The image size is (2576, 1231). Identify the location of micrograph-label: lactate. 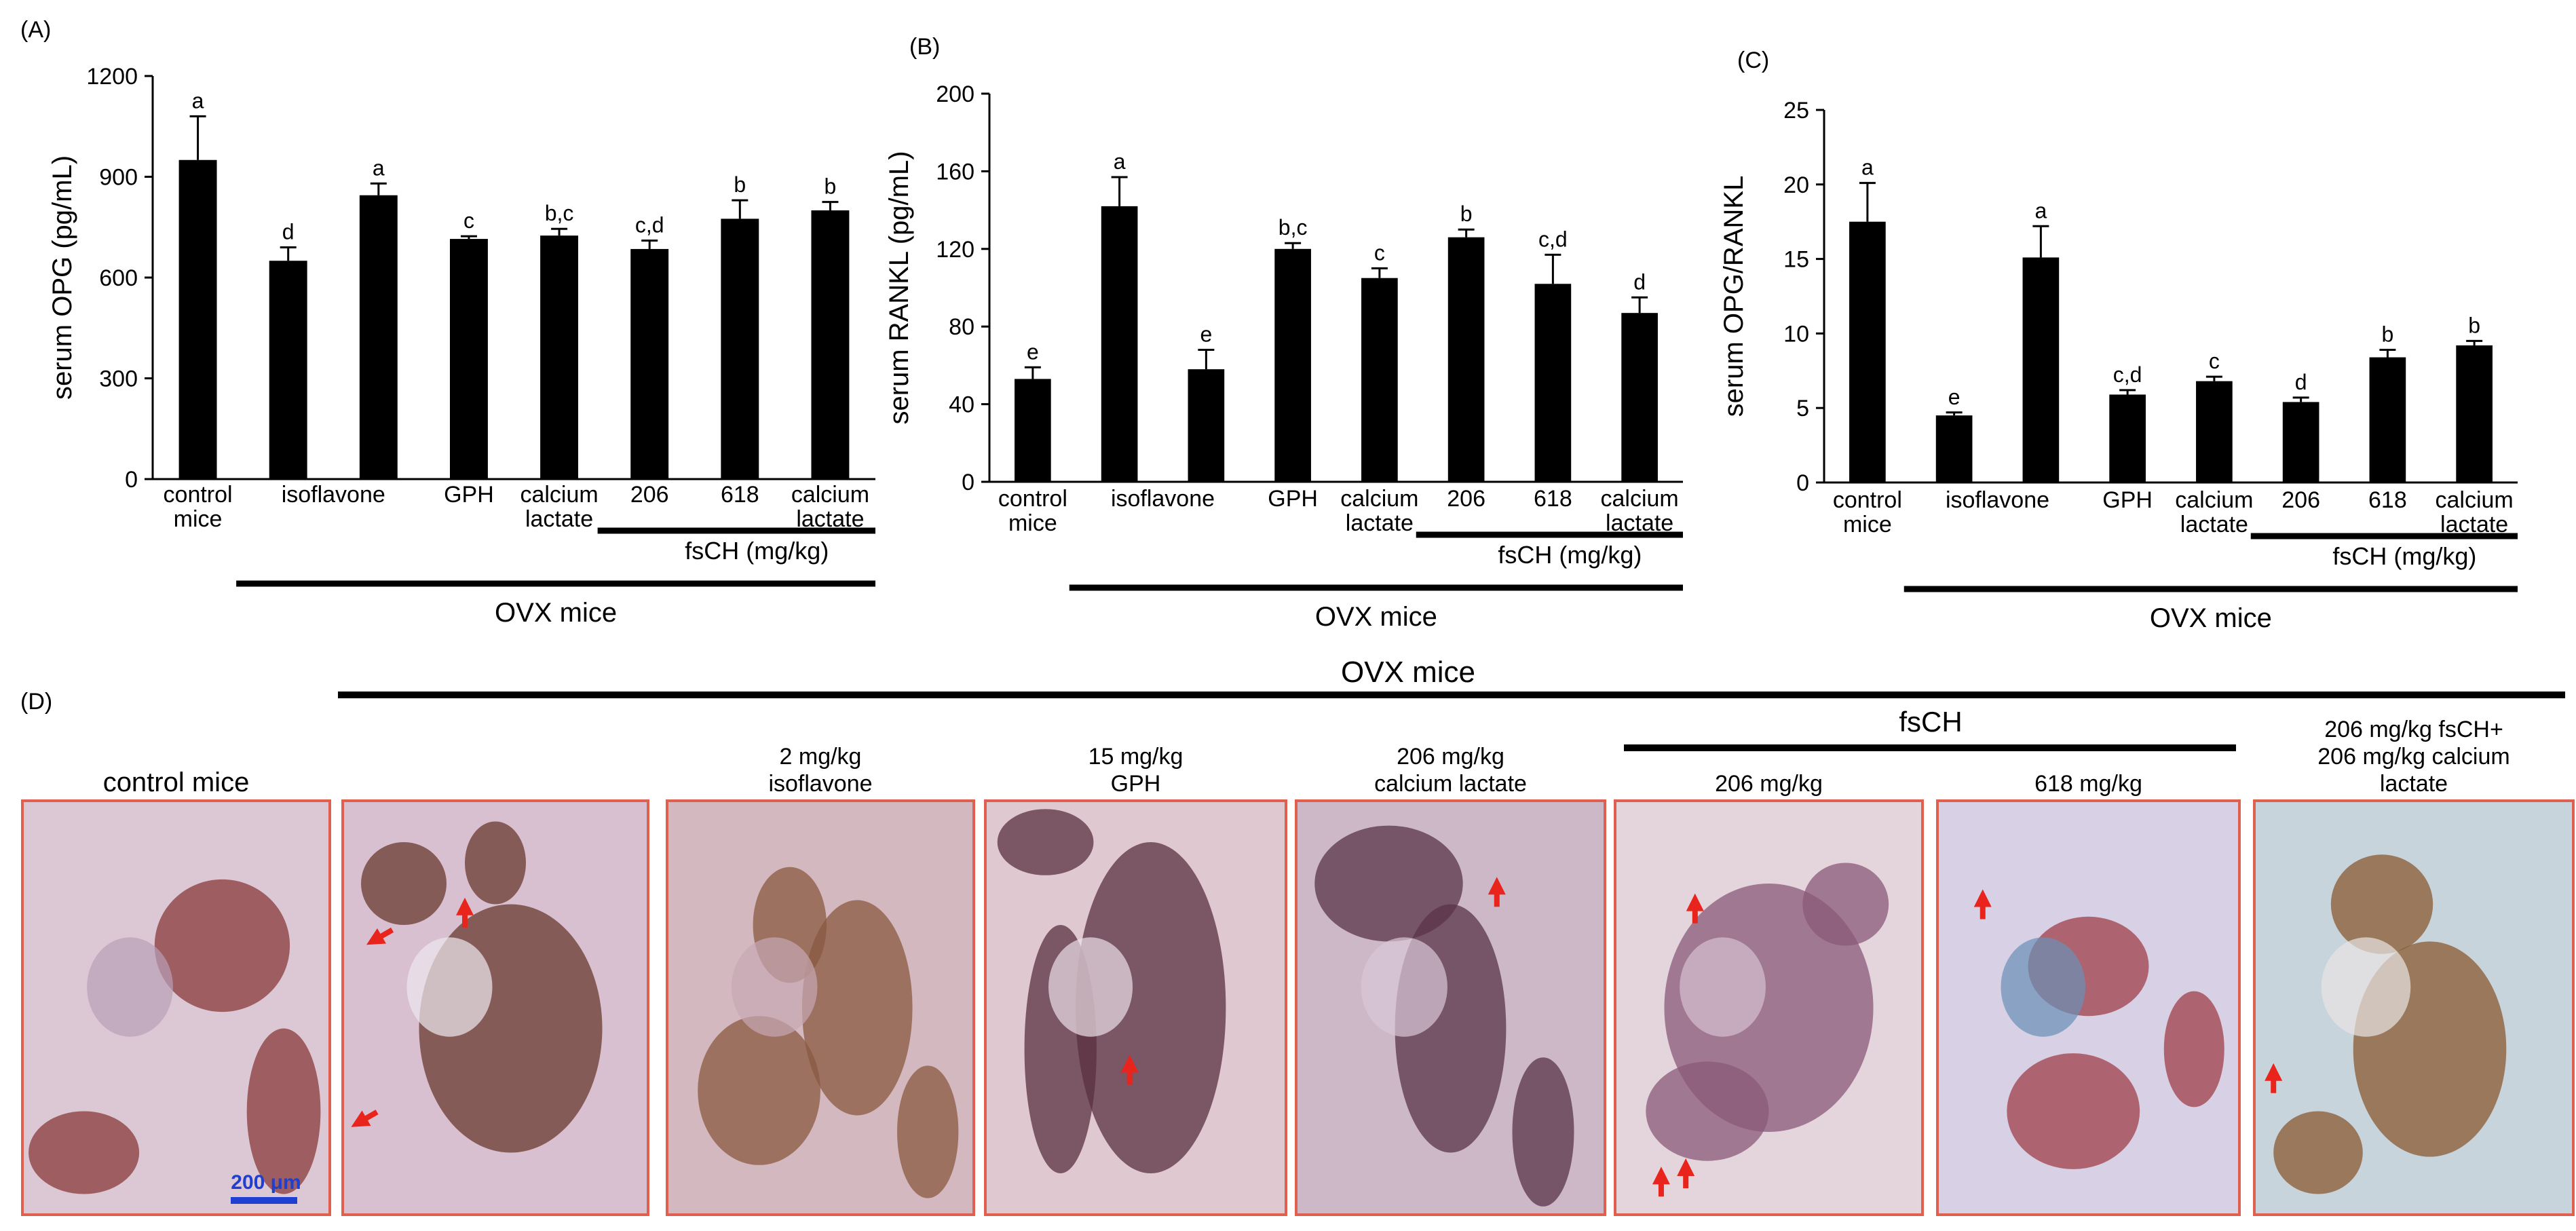
(2414, 784).